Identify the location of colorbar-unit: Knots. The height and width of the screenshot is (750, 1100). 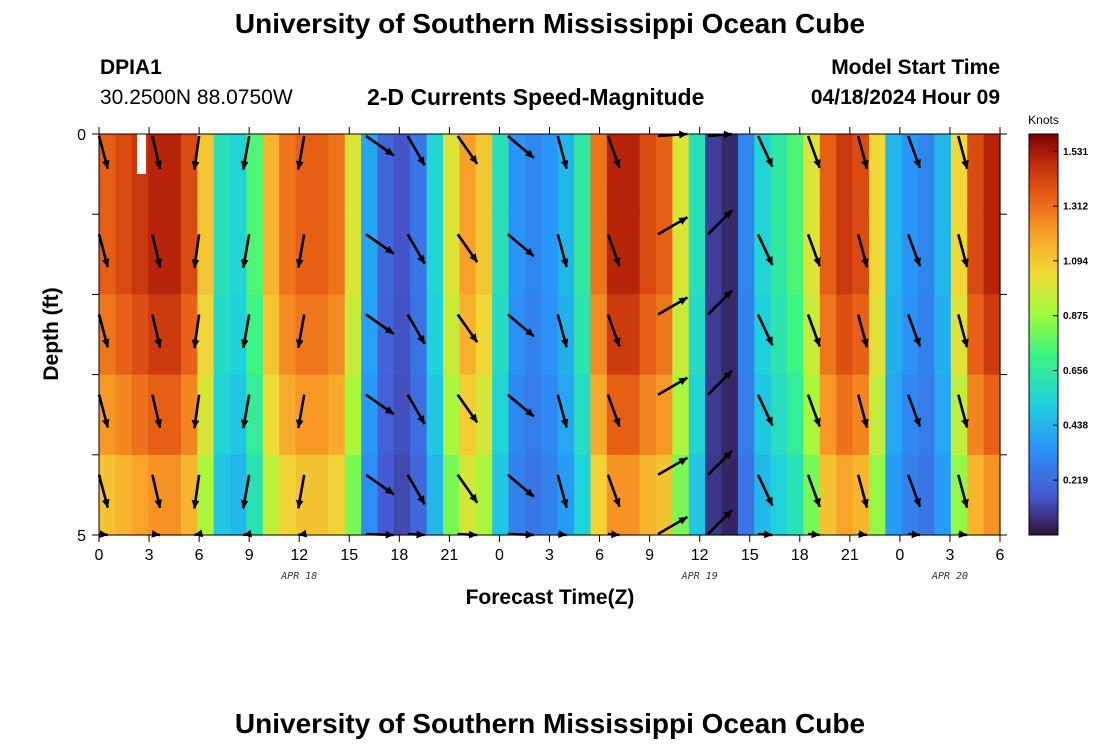
(1043, 120).